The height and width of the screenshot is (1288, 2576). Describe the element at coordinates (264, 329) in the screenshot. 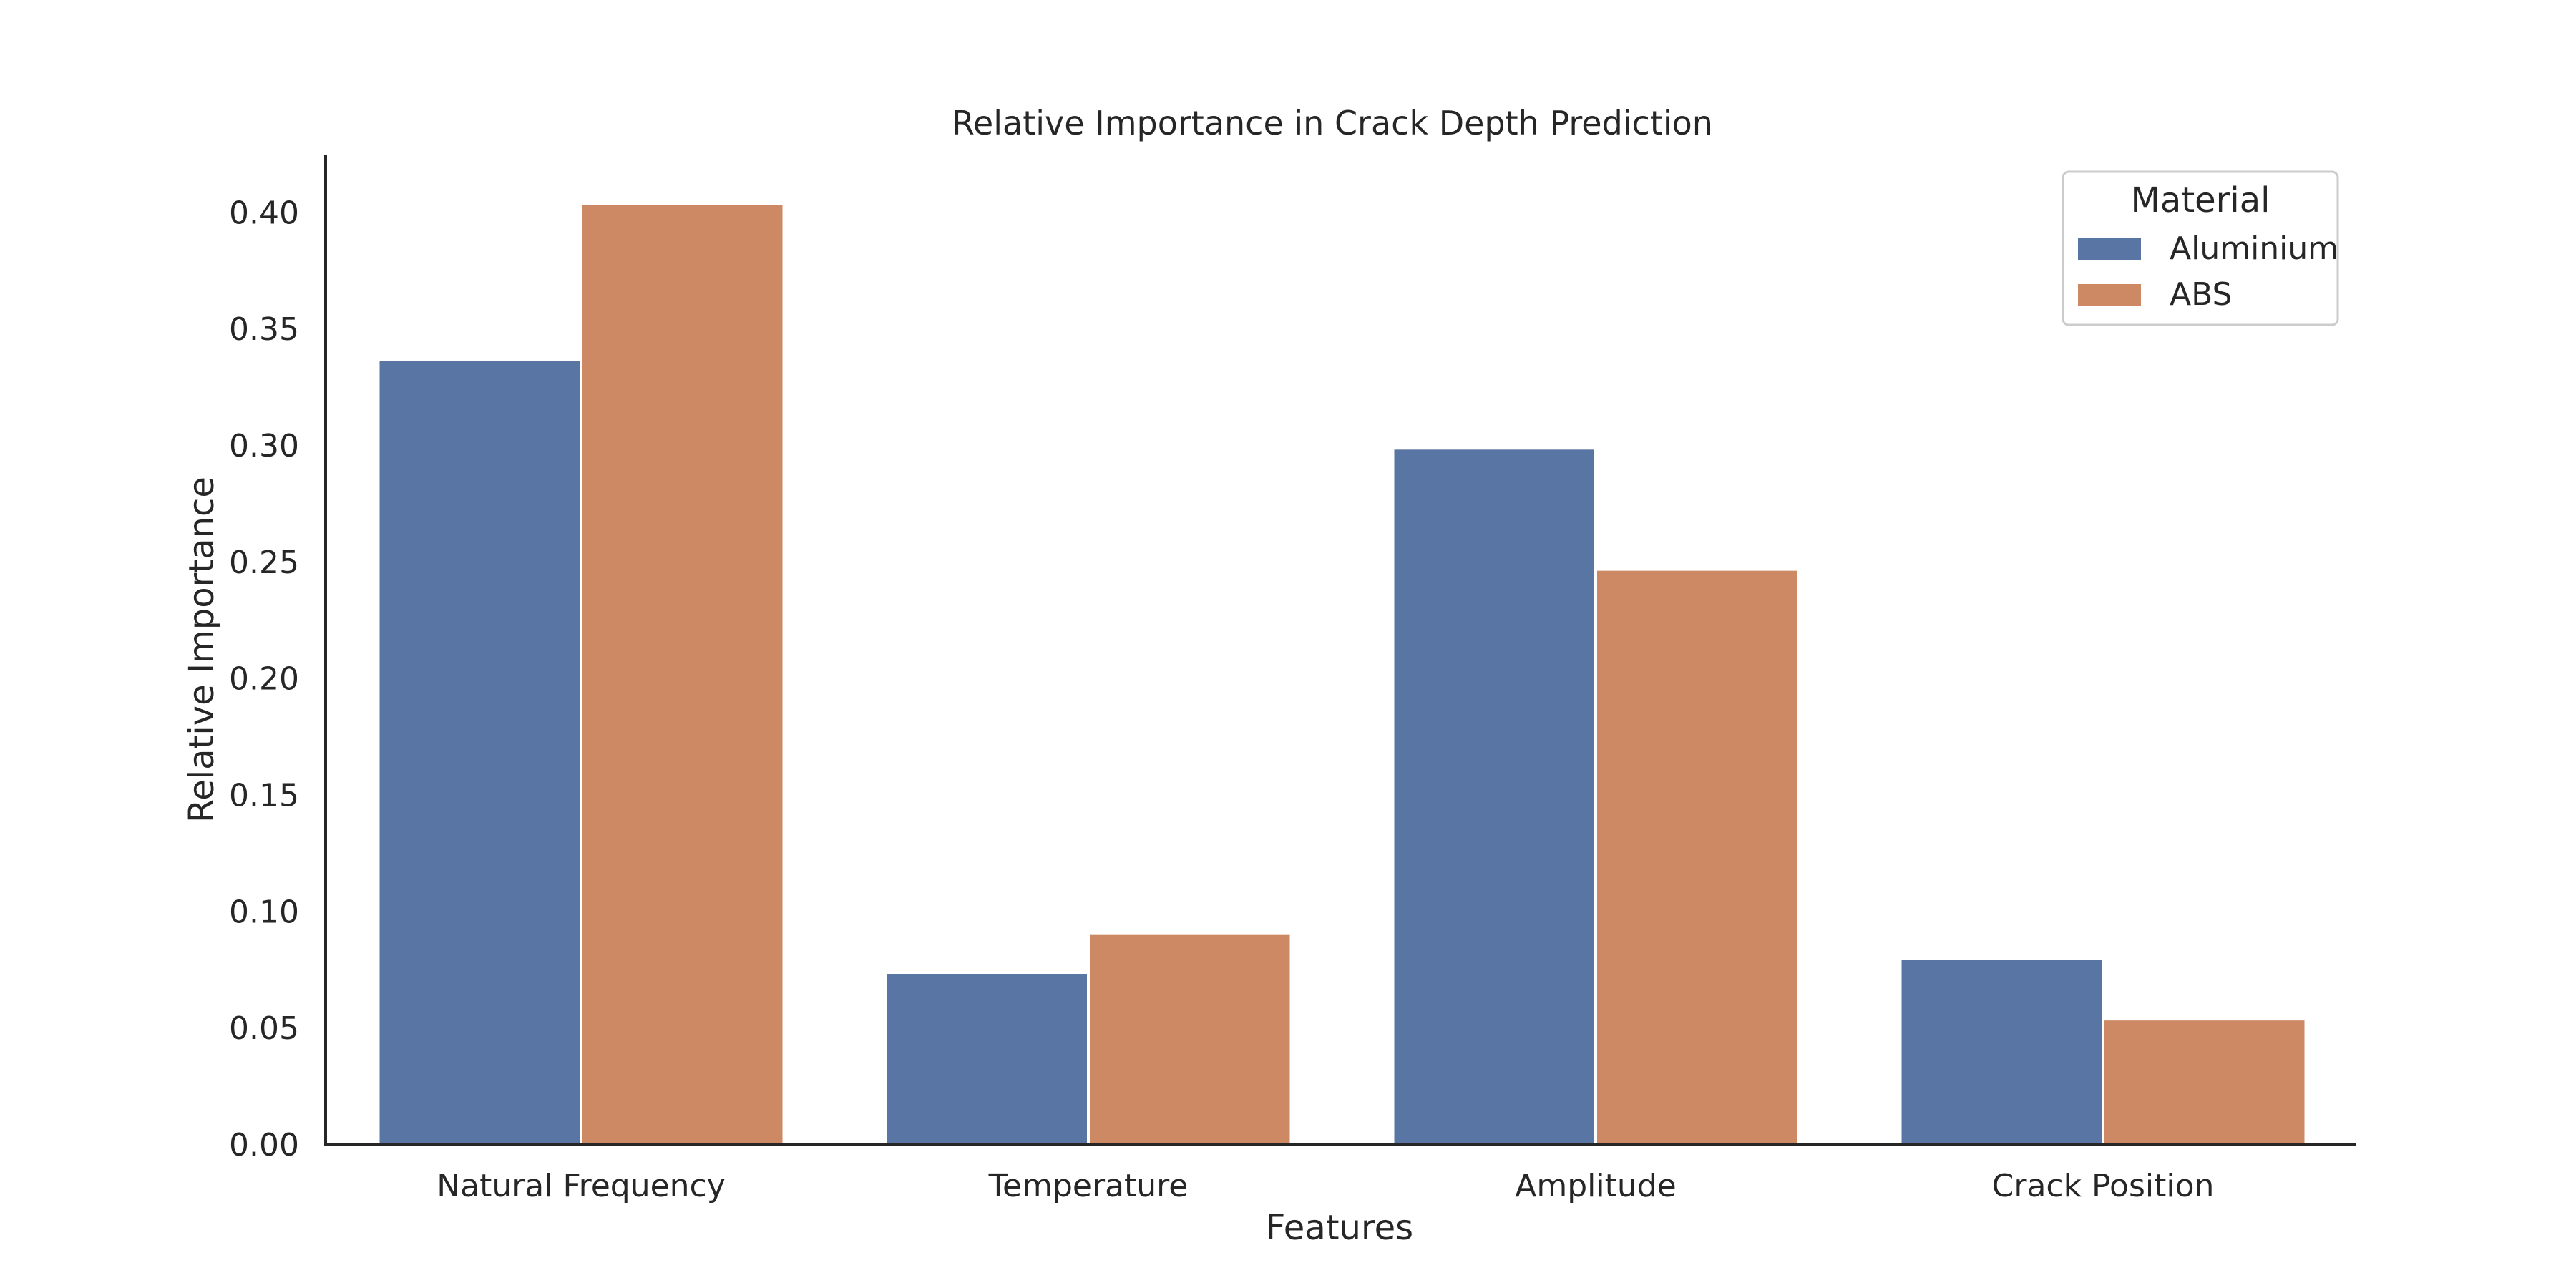

I see `y-tick-label: 0.35` at that location.